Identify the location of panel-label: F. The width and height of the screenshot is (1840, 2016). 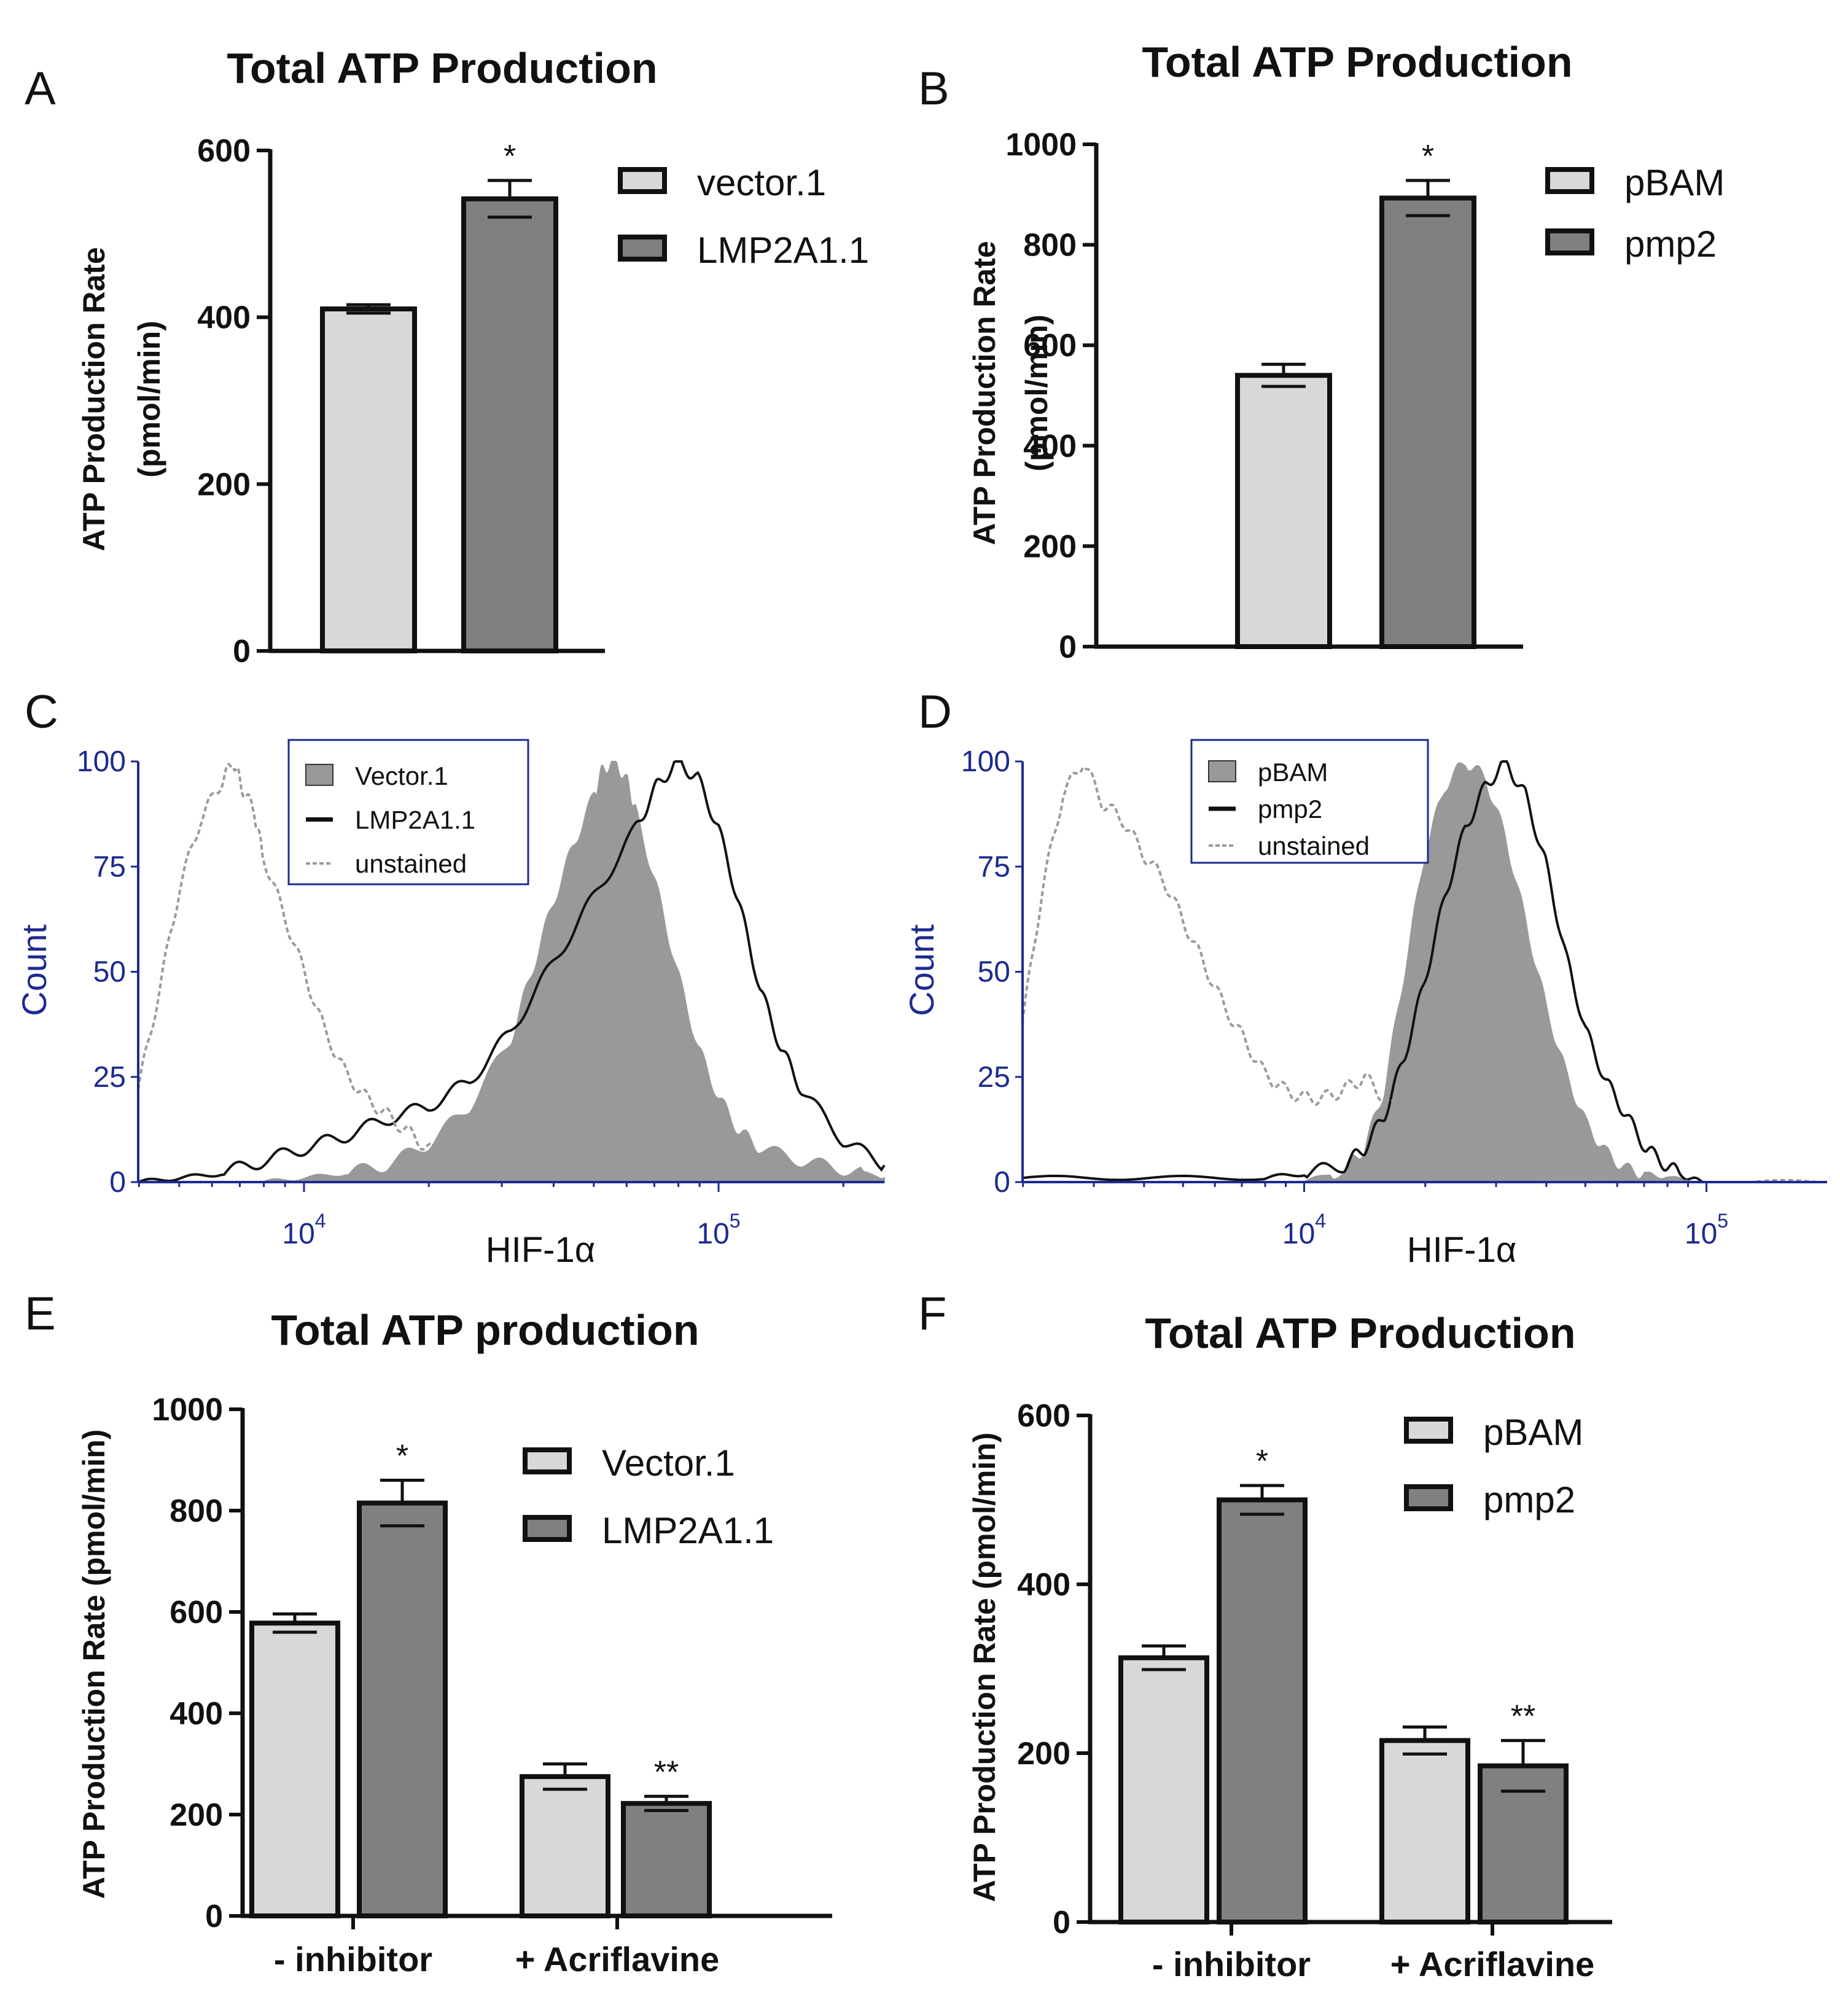
(932, 1314).